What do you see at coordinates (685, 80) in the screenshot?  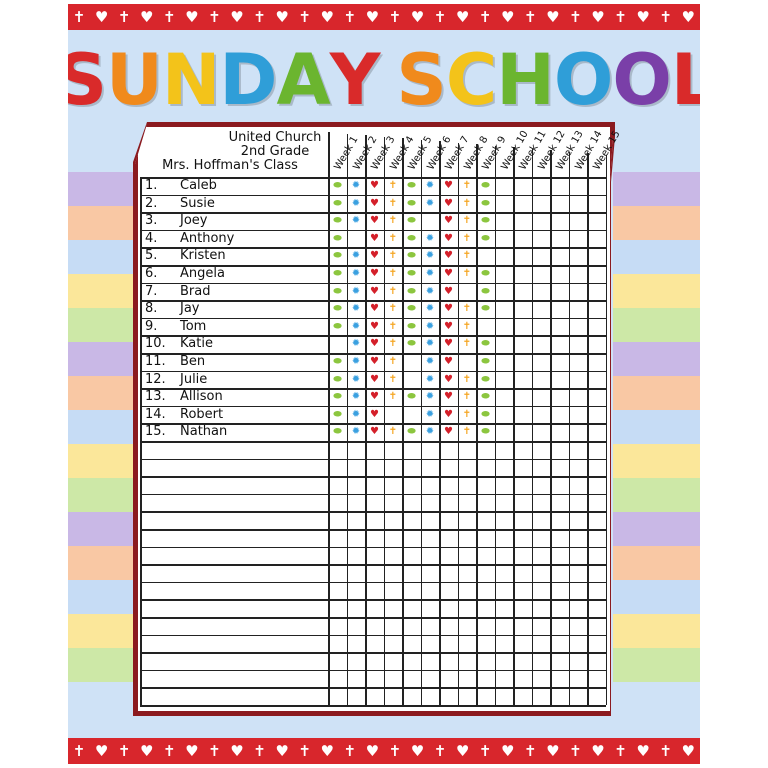 I see `title-letter: L` at bounding box center [685, 80].